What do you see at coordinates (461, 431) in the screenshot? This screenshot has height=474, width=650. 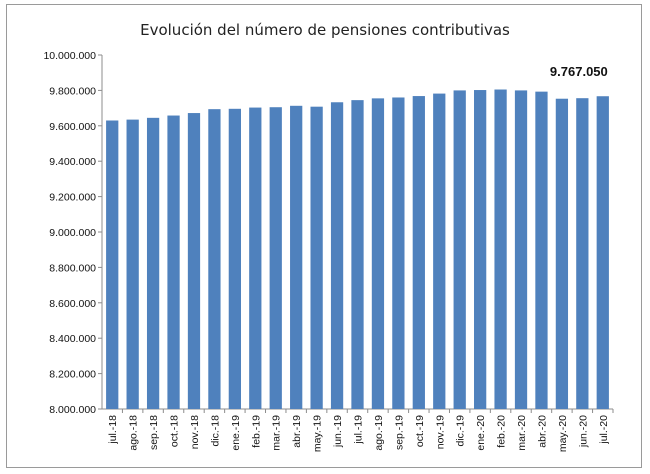 I see `x-tick-label: dic.-19` at bounding box center [461, 431].